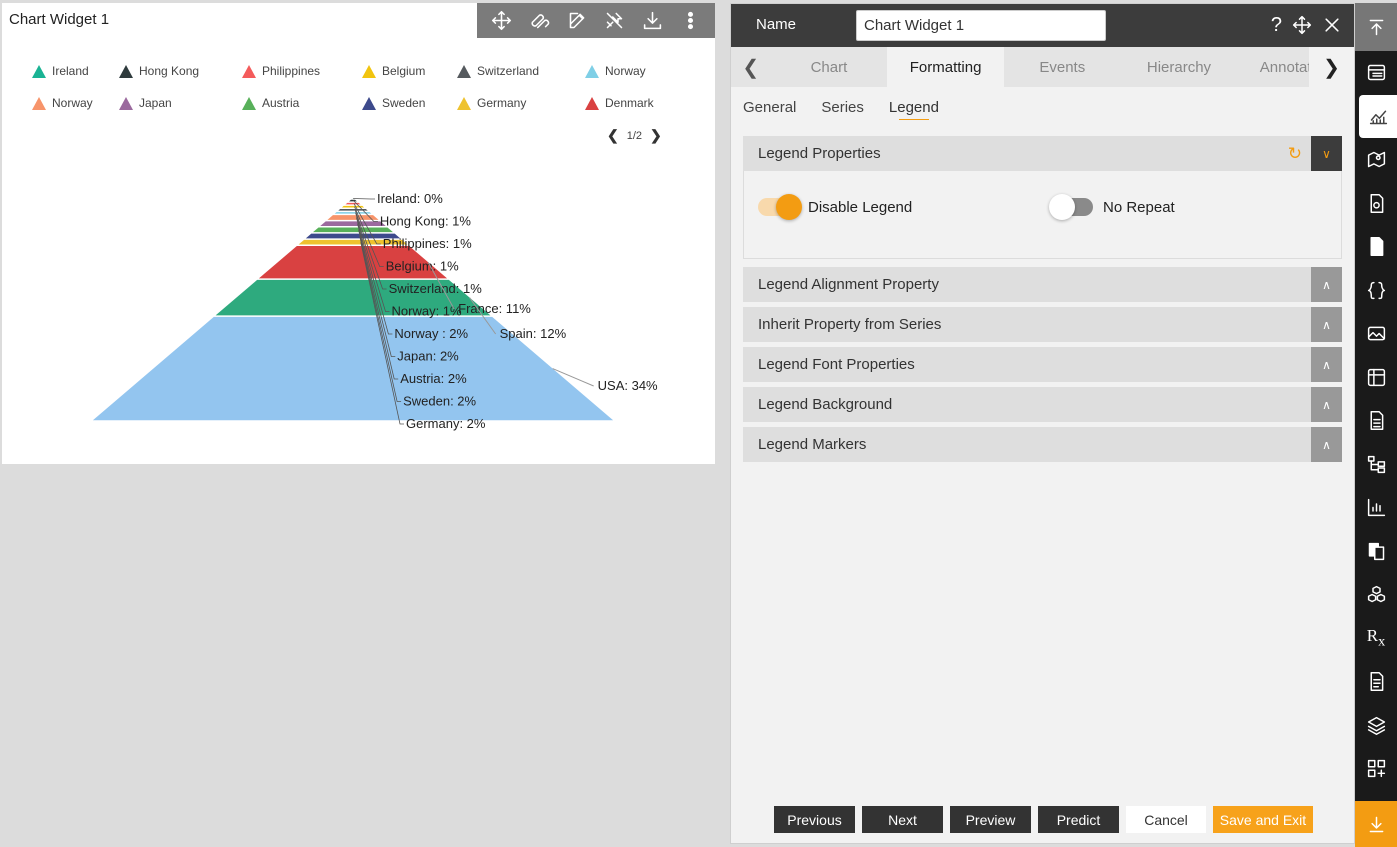 This screenshot has height=847, width=1397. Describe the element at coordinates (577, 21) in the screenshot. I see `edit-icon` at that location.